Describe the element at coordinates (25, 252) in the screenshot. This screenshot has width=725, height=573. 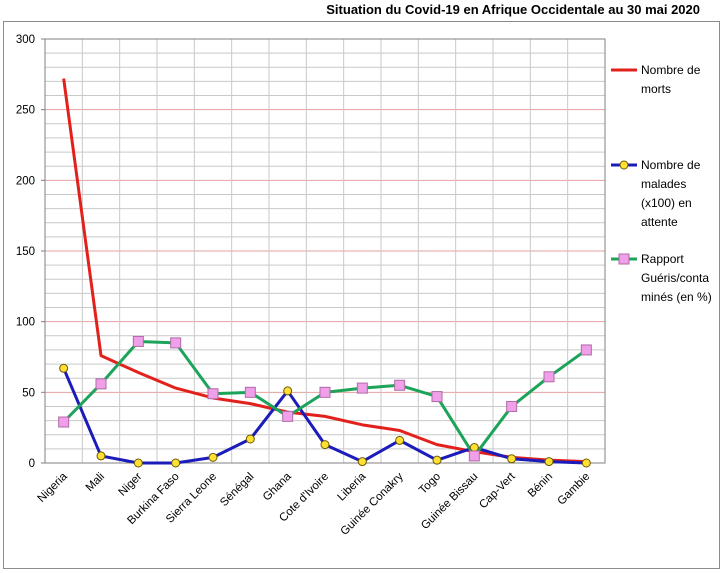
I see `y-tick-label: 150` at that location.